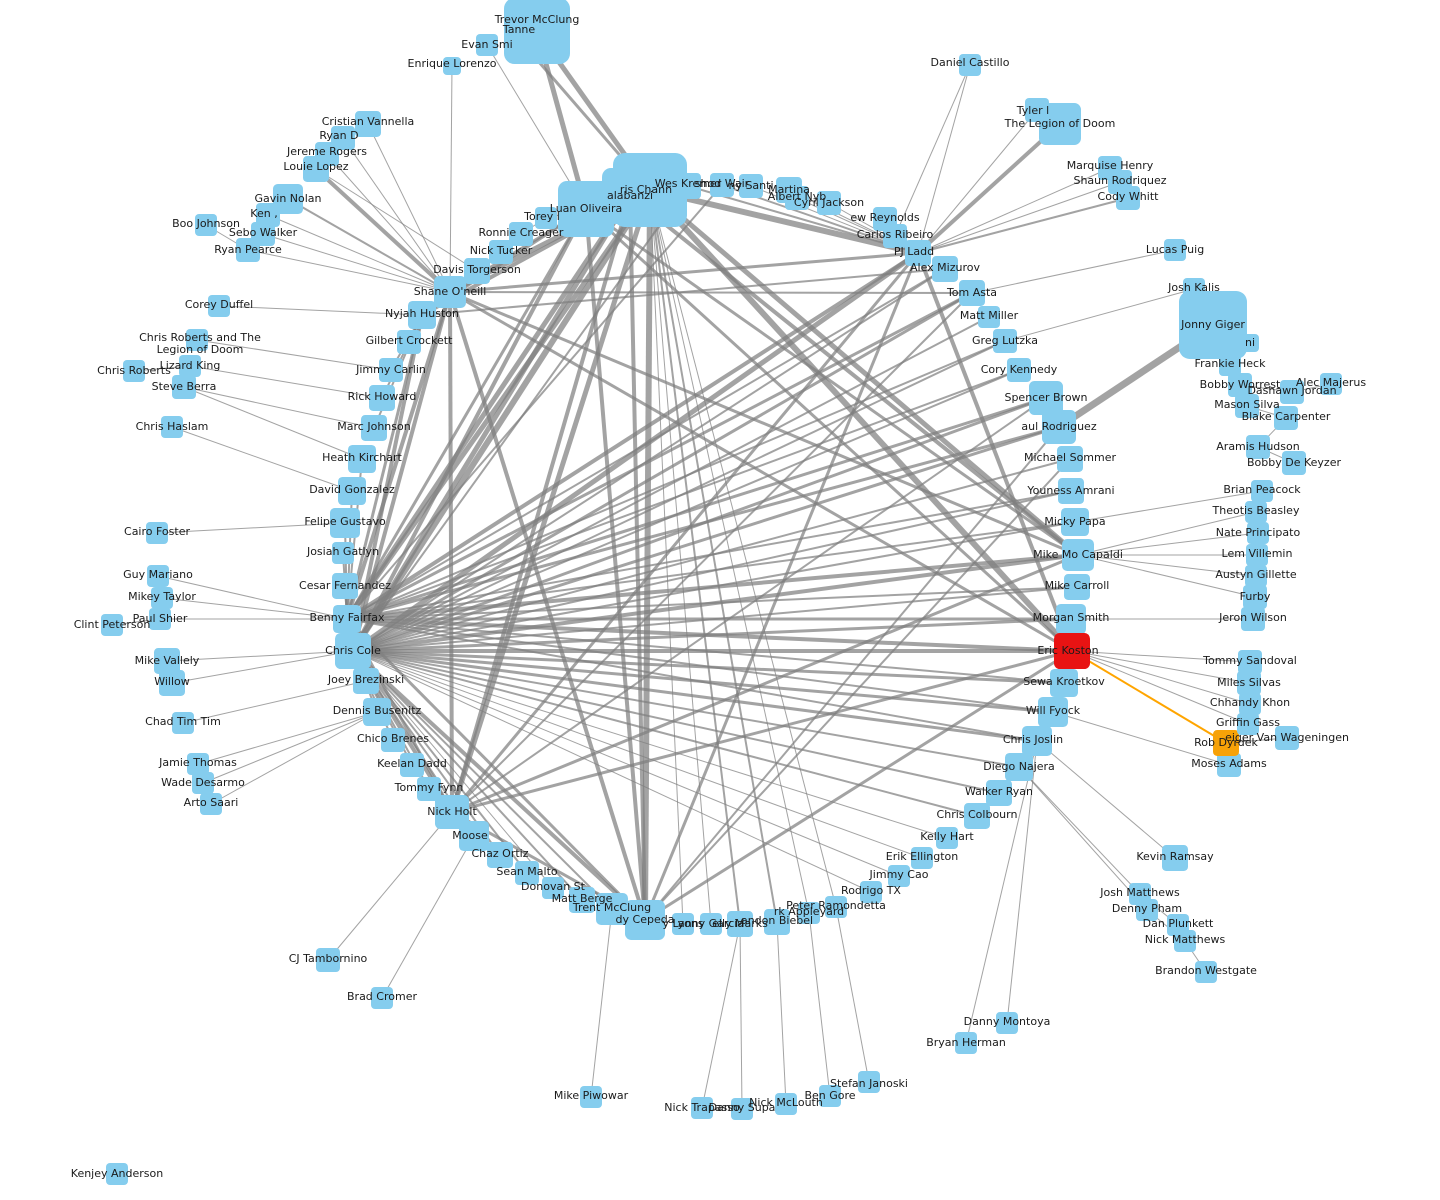 This screenshot has height=1200, width=1440. What do you see at coordinates (487, 45) in the screenshot?
I see `graph-node-evan-smith` at bounding box center [487, 45].